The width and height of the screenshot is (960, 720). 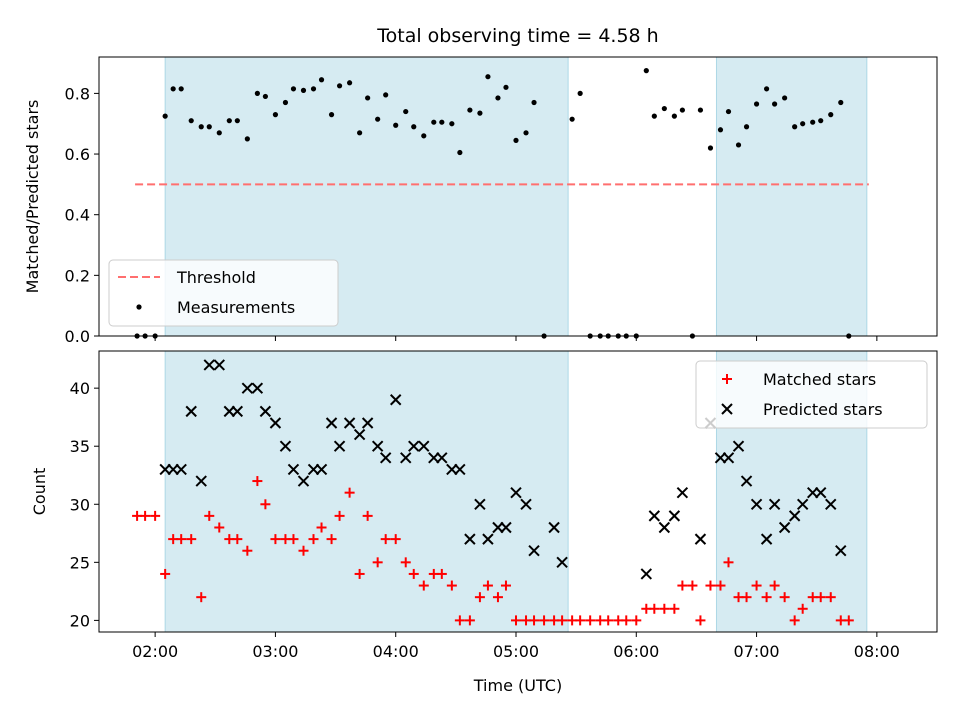 What do you see at coordinates (39, 492) in the screenshot?
I see `y-axis-label: Count` at bounding box center [39, 492].